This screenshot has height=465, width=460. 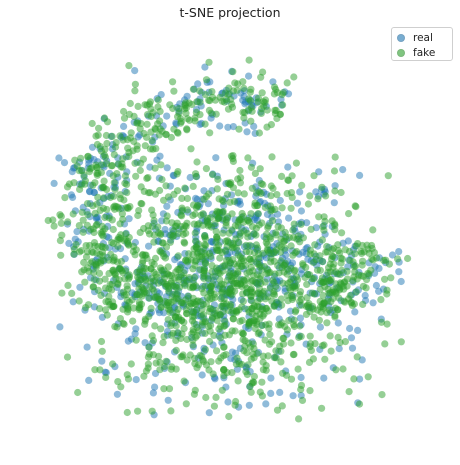 I want to click on legend-item-fake: fake, so click(x=422, y=52).